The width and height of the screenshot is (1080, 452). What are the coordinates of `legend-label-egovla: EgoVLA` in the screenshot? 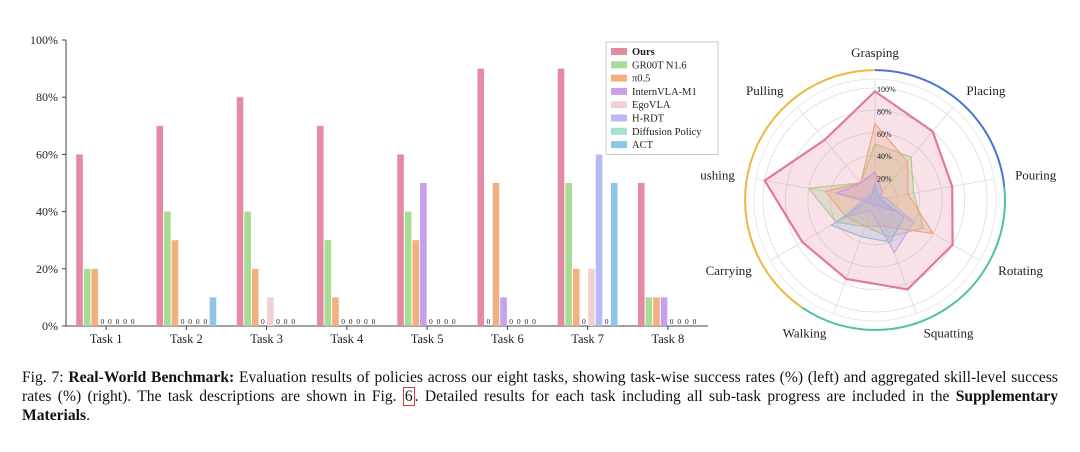 It's located at (651, 105).